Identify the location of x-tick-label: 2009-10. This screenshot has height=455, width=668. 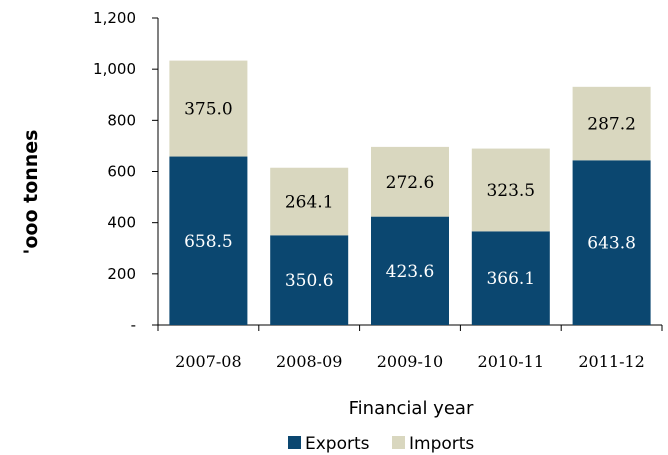
(410, 361).